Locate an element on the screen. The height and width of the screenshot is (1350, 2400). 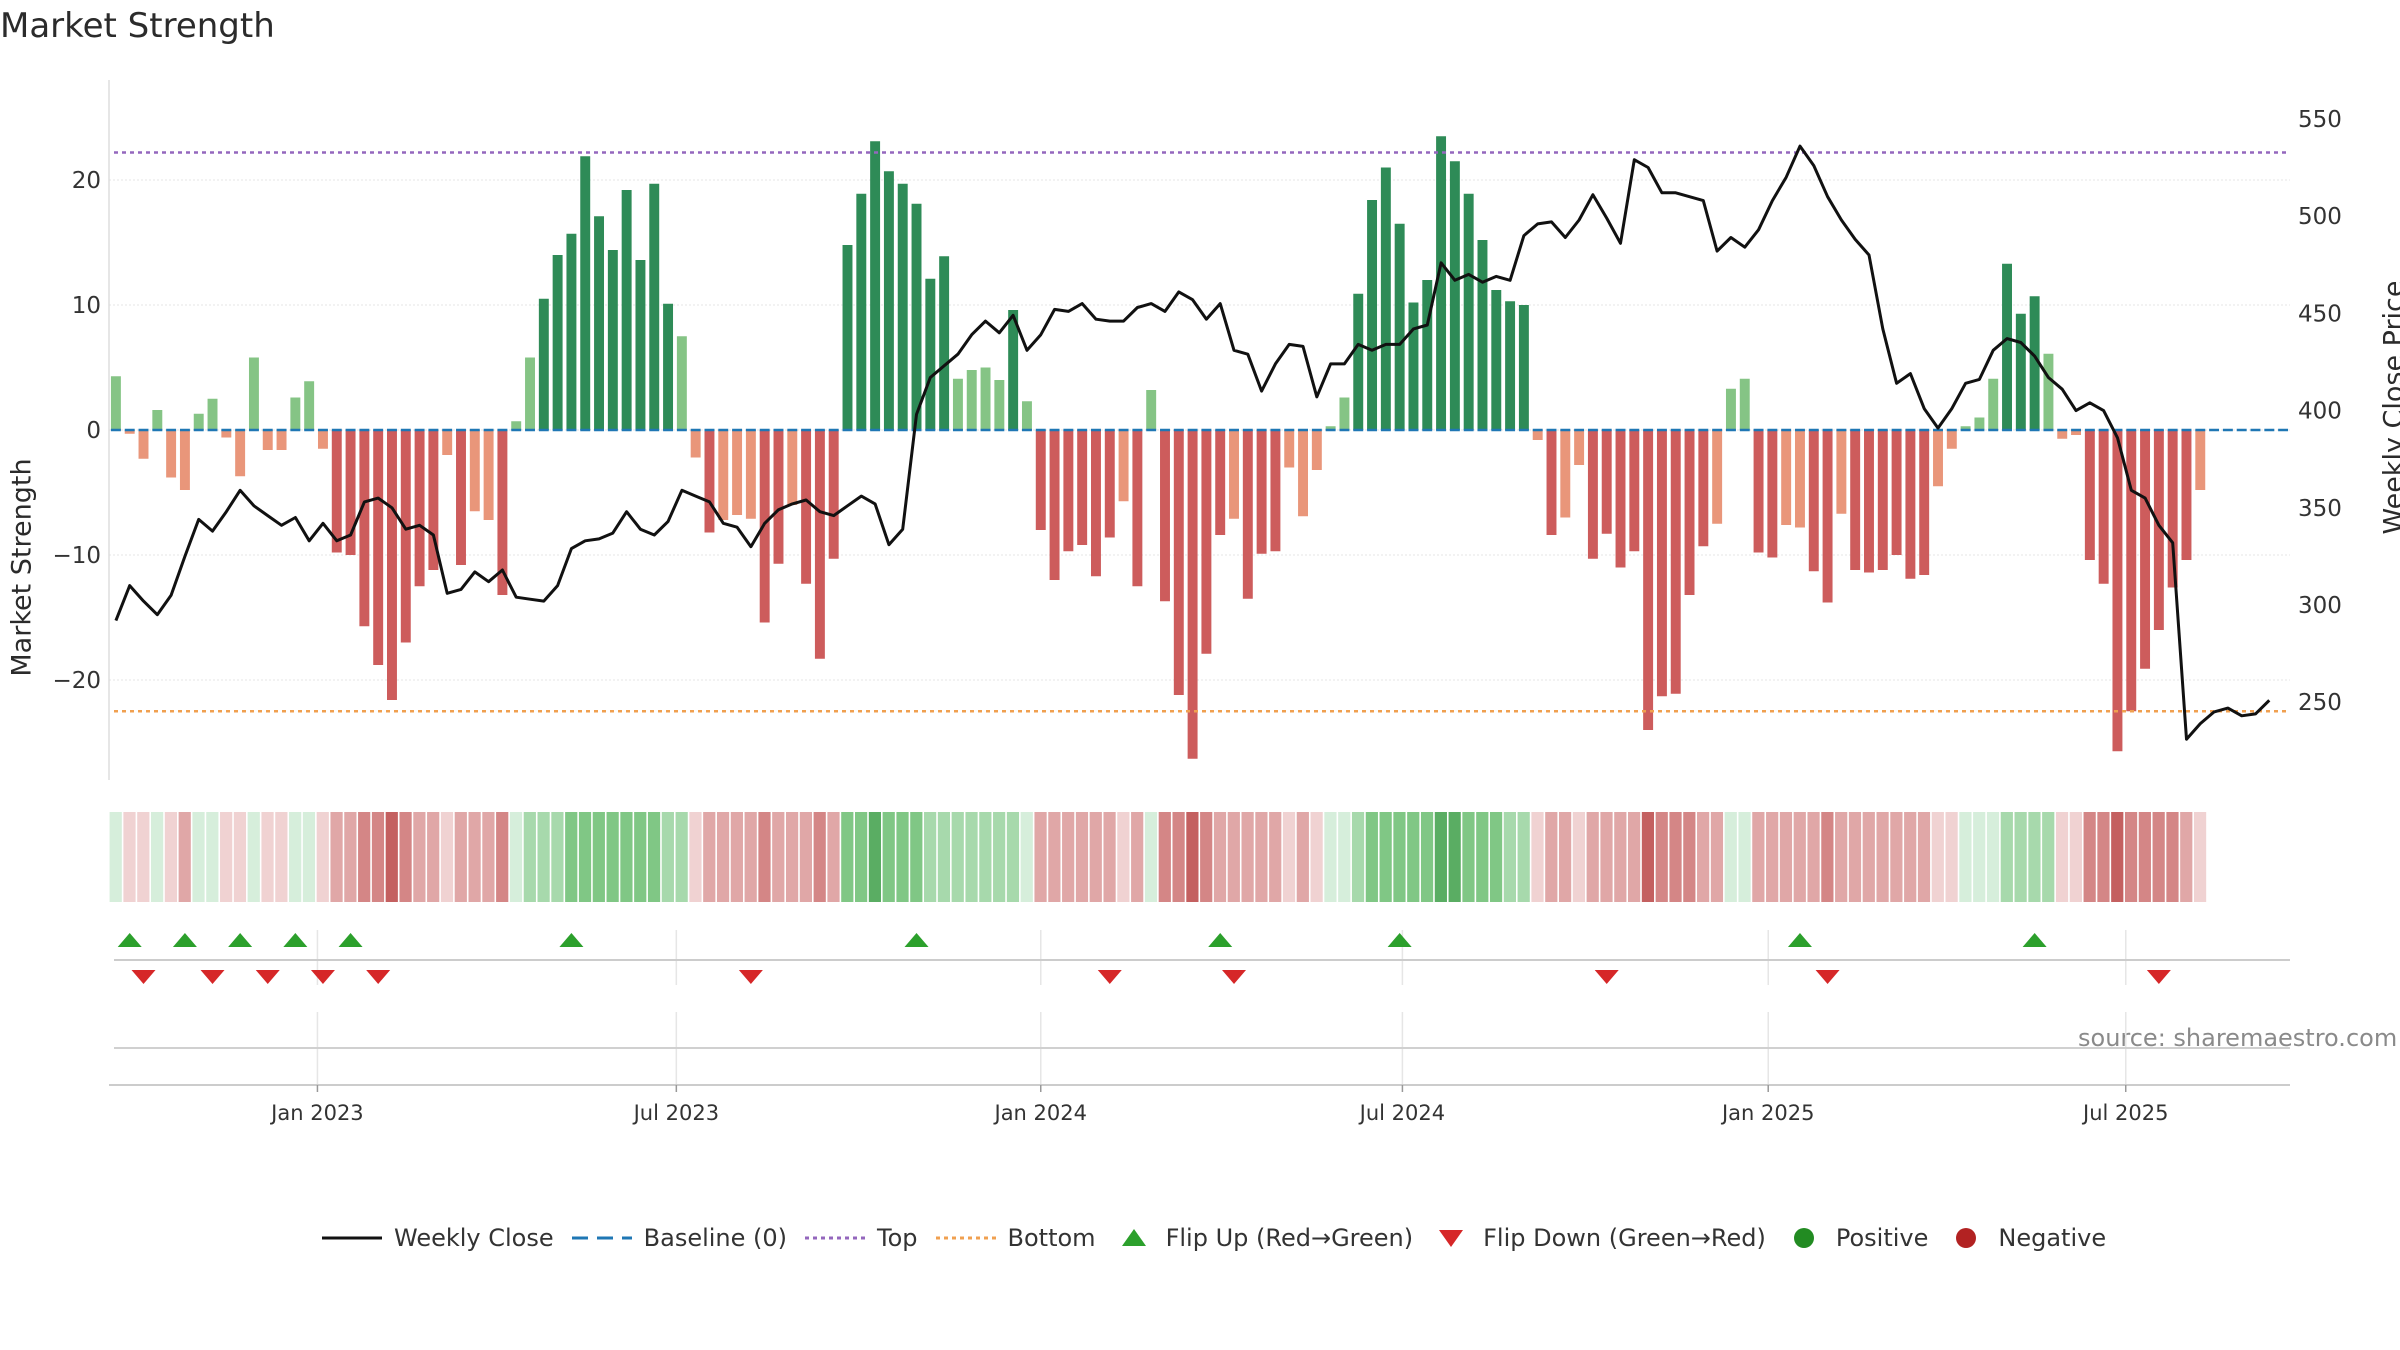
legend-item-flip-down: Flip Down (Green→Red) is located at coordinates (1598, 1238).